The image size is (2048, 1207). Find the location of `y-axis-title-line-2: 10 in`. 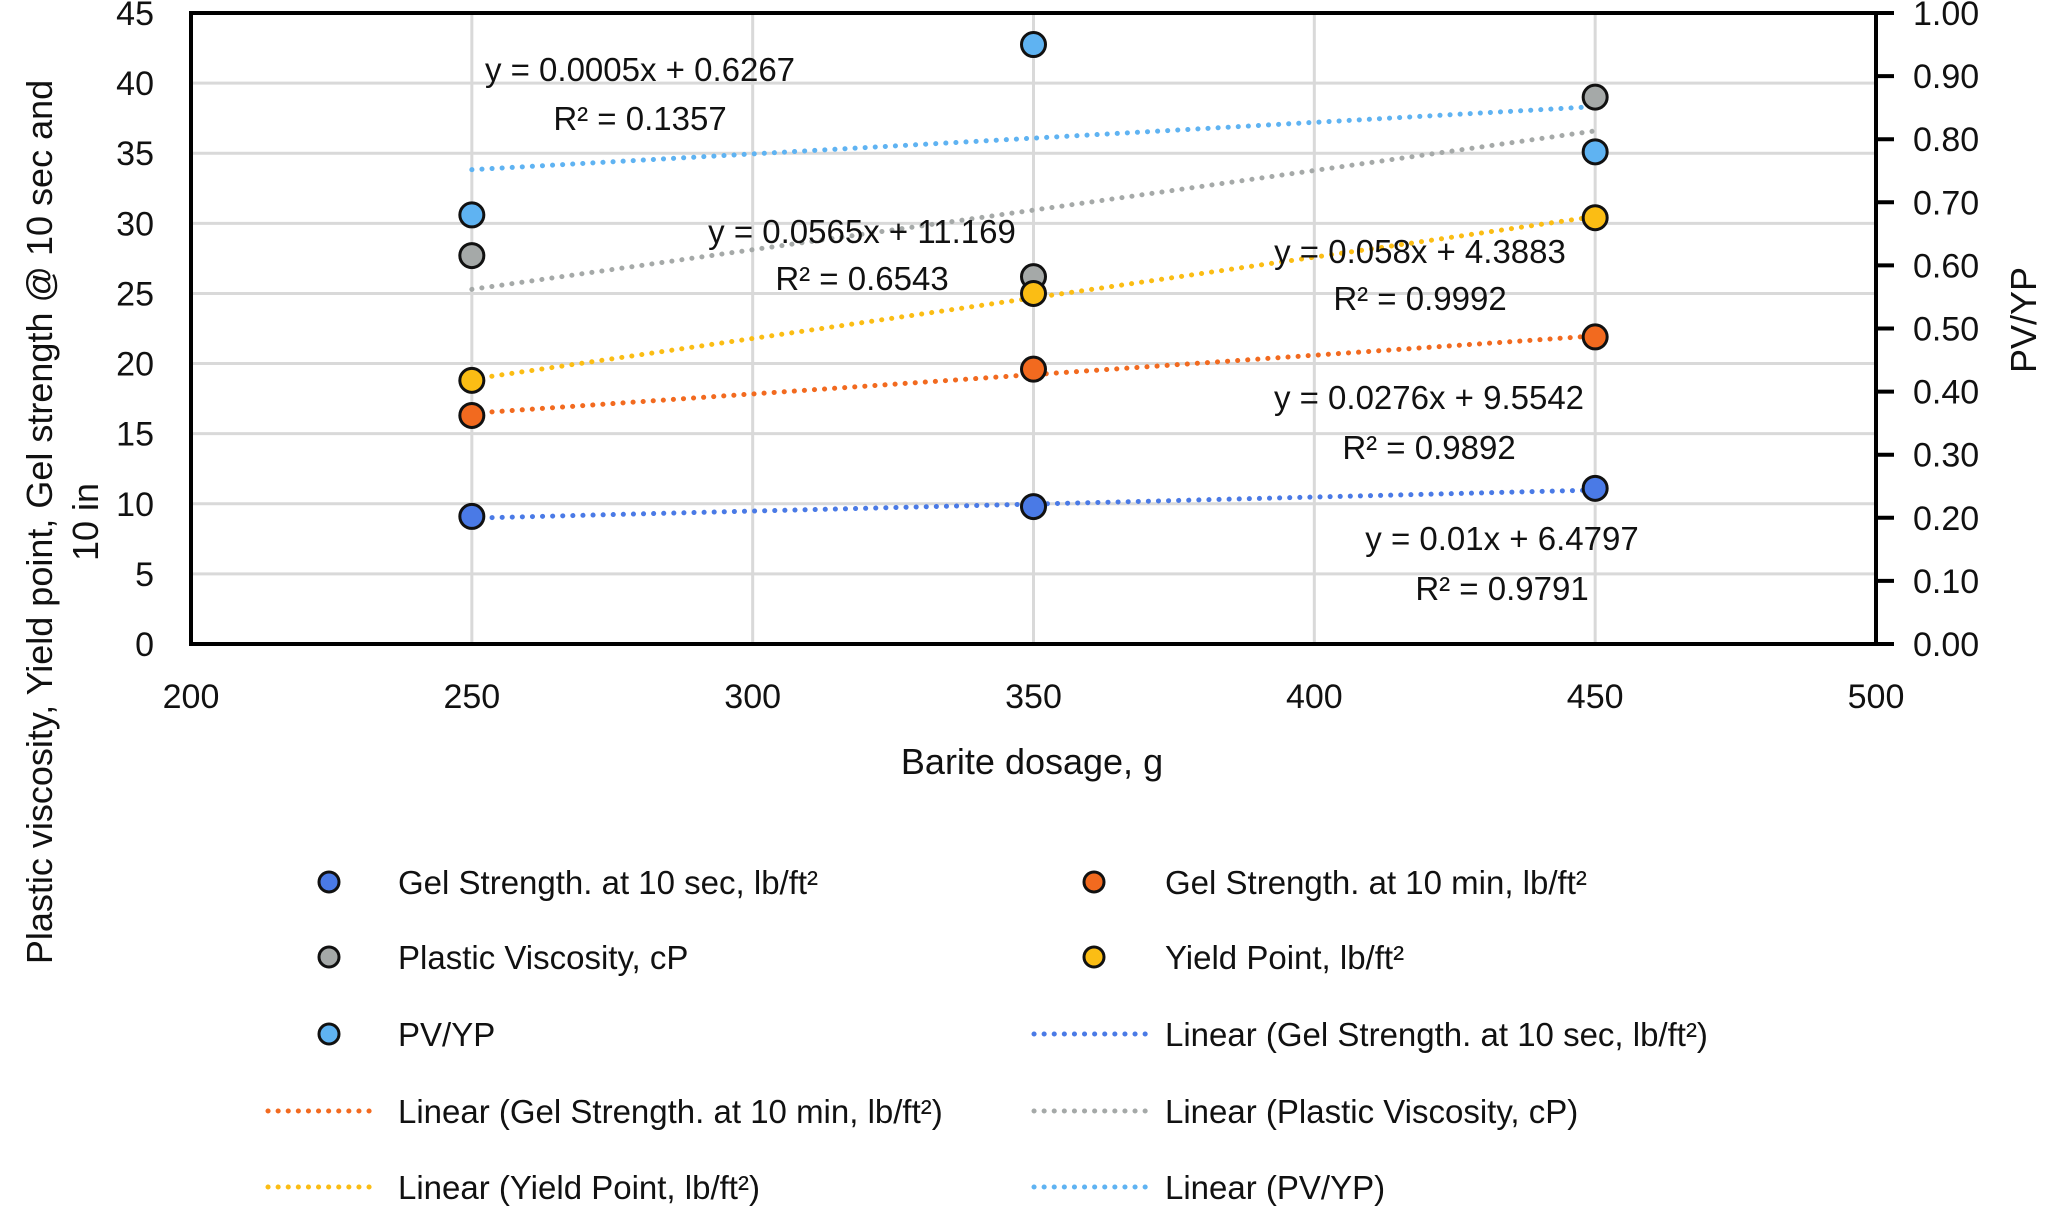

y-axis-title-line-2: 10 in is located at coordinates (85, 522).